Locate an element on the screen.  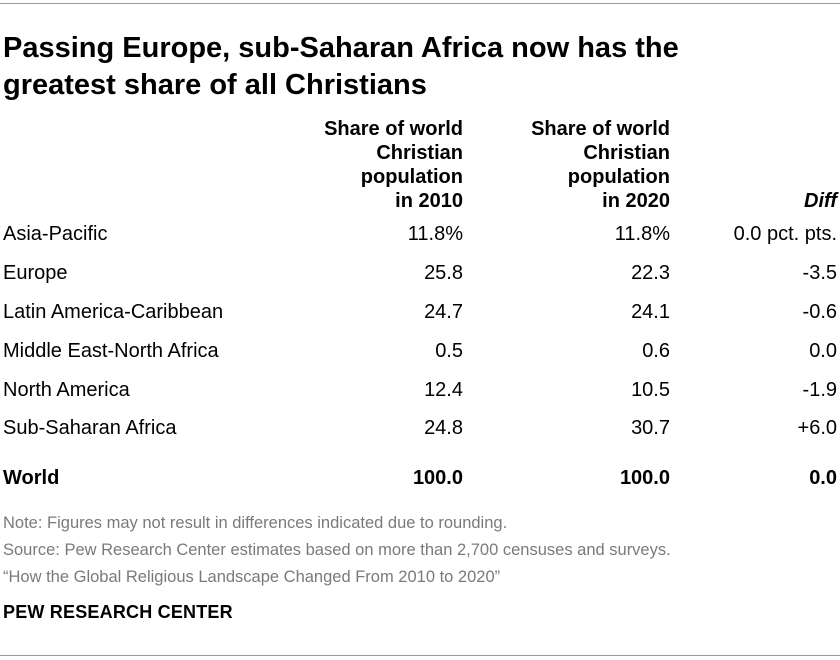
header-line: in 2020 is located at coordinates (636, 201).